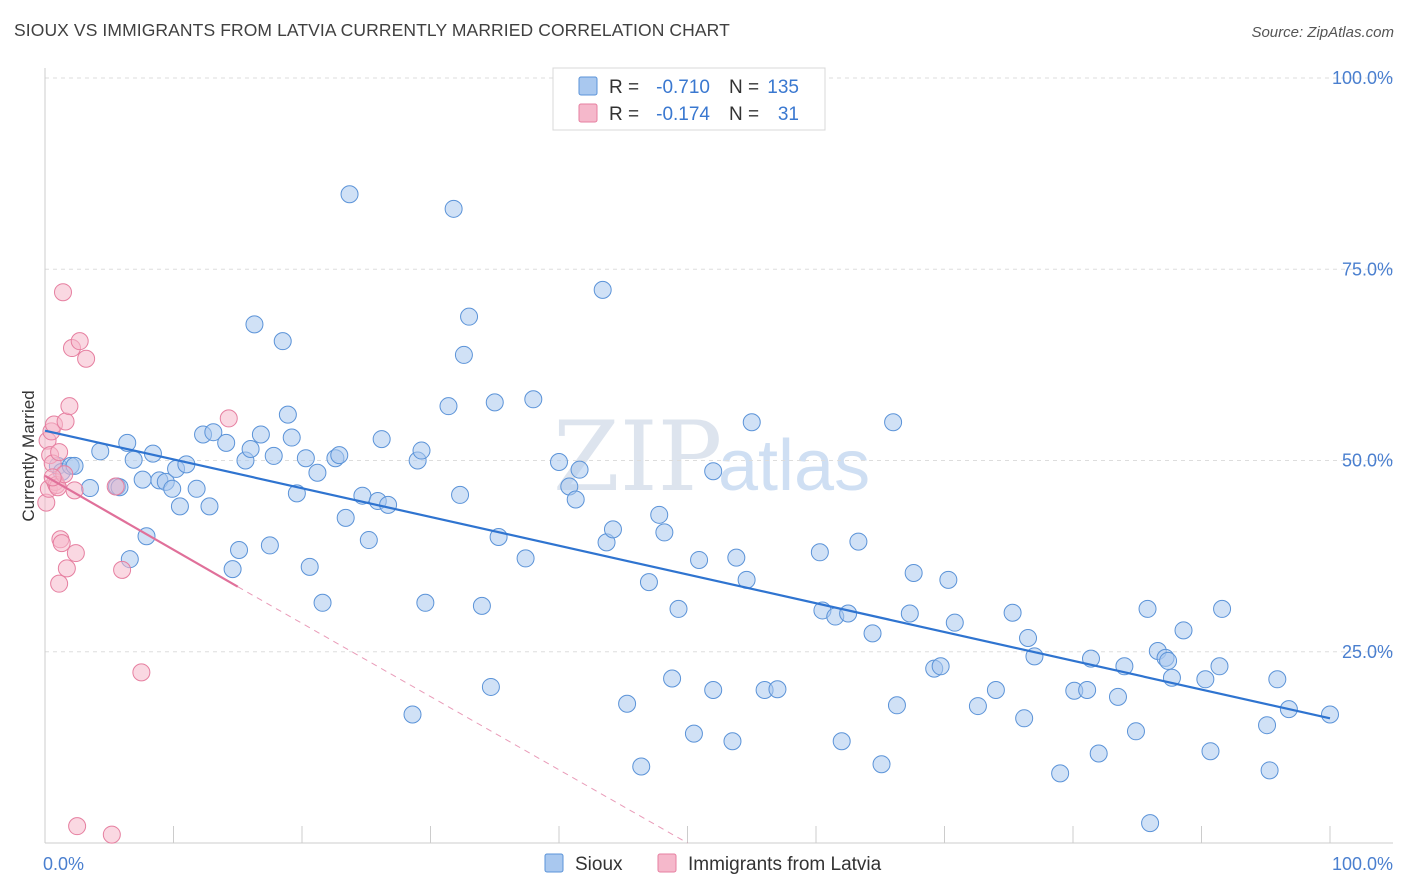 Image resolution: width=1406 pixels, height=892 pixels. Describe the element at coordinates (1367, 461) in the screenshot. I see `y-tick-label: 50.0%` at that location.